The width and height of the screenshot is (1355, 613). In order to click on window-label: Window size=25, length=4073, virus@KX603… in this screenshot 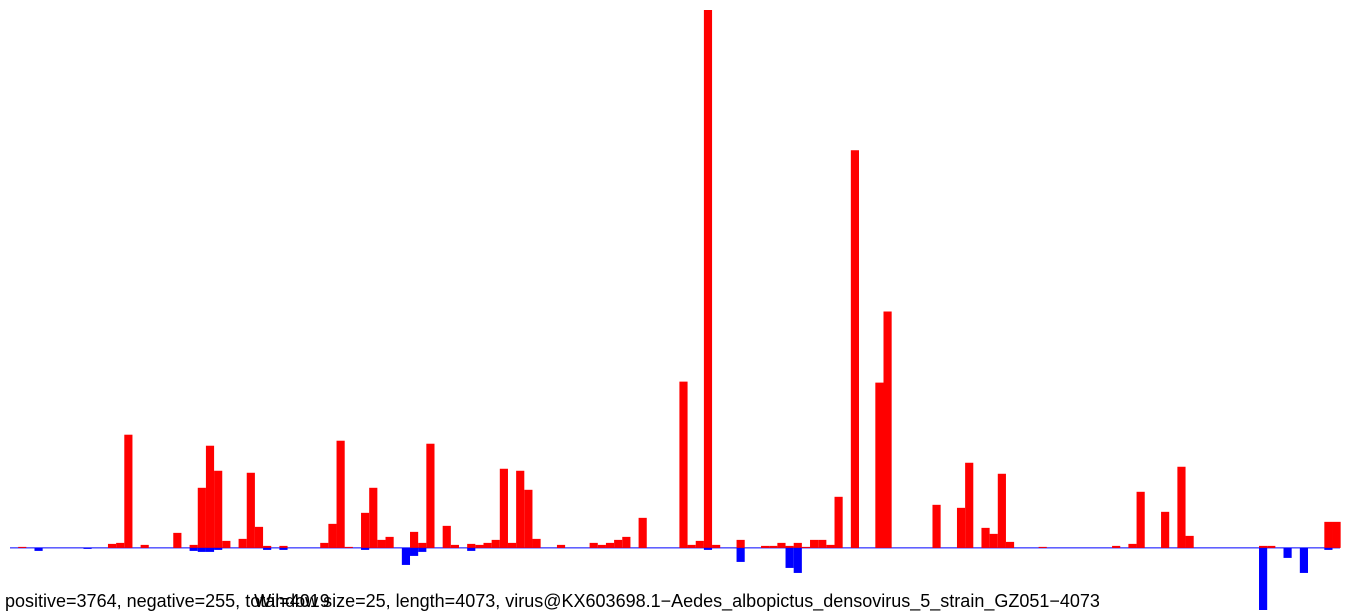, I will do `click(677, 601)`.